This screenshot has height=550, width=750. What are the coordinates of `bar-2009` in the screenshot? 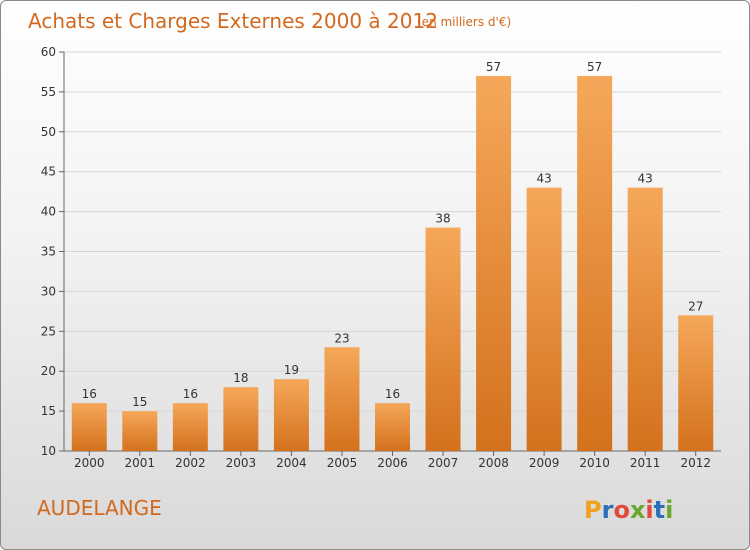 It's located at (544, 319).